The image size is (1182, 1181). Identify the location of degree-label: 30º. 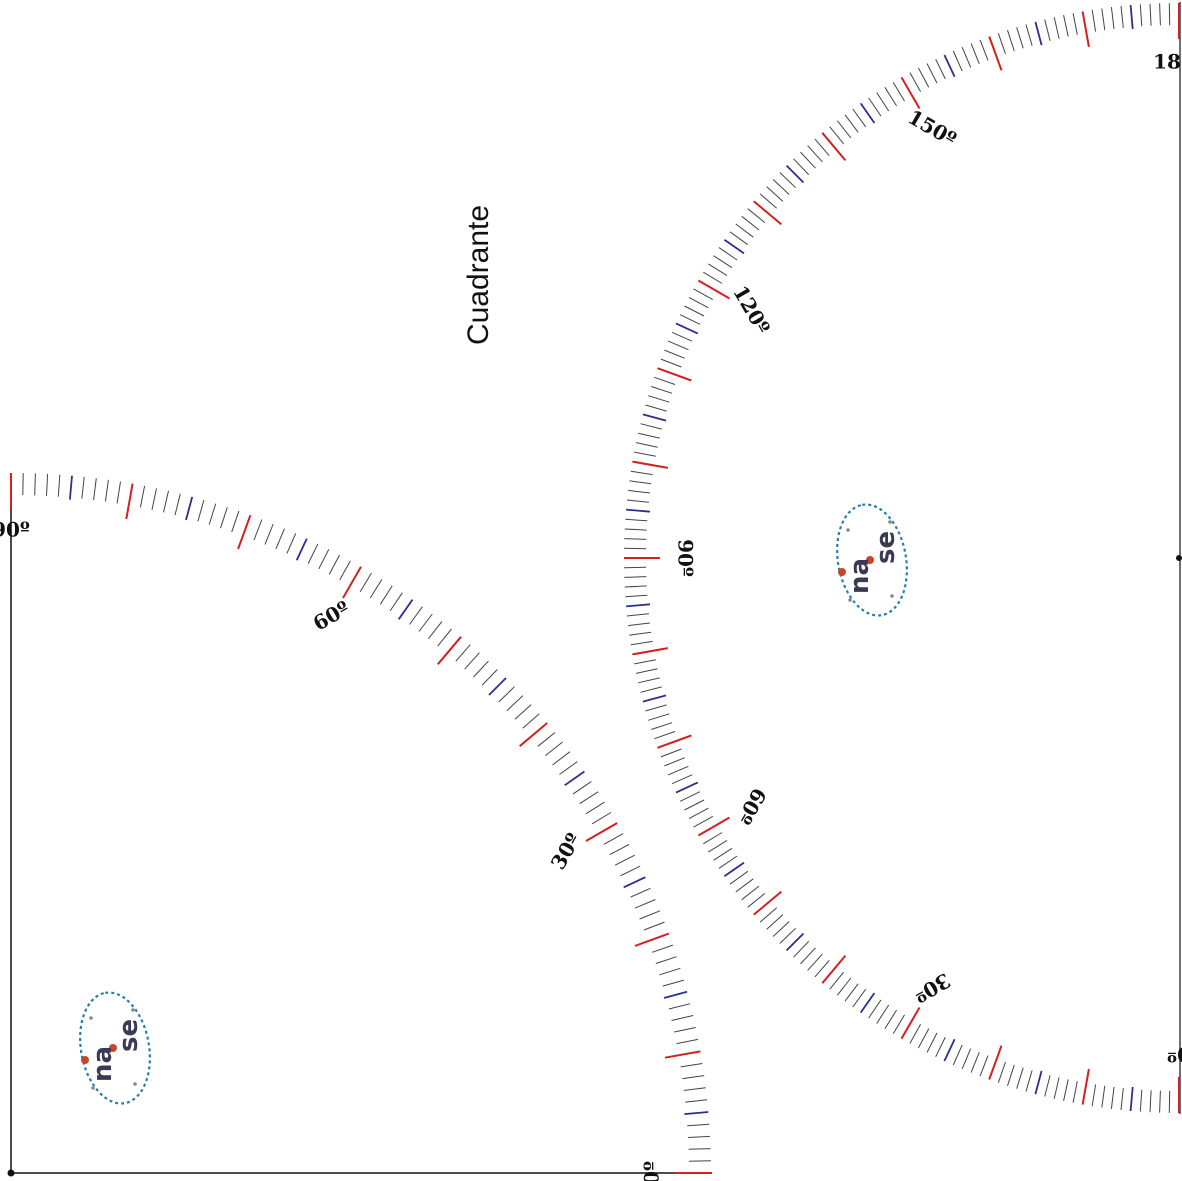
(566, 851).